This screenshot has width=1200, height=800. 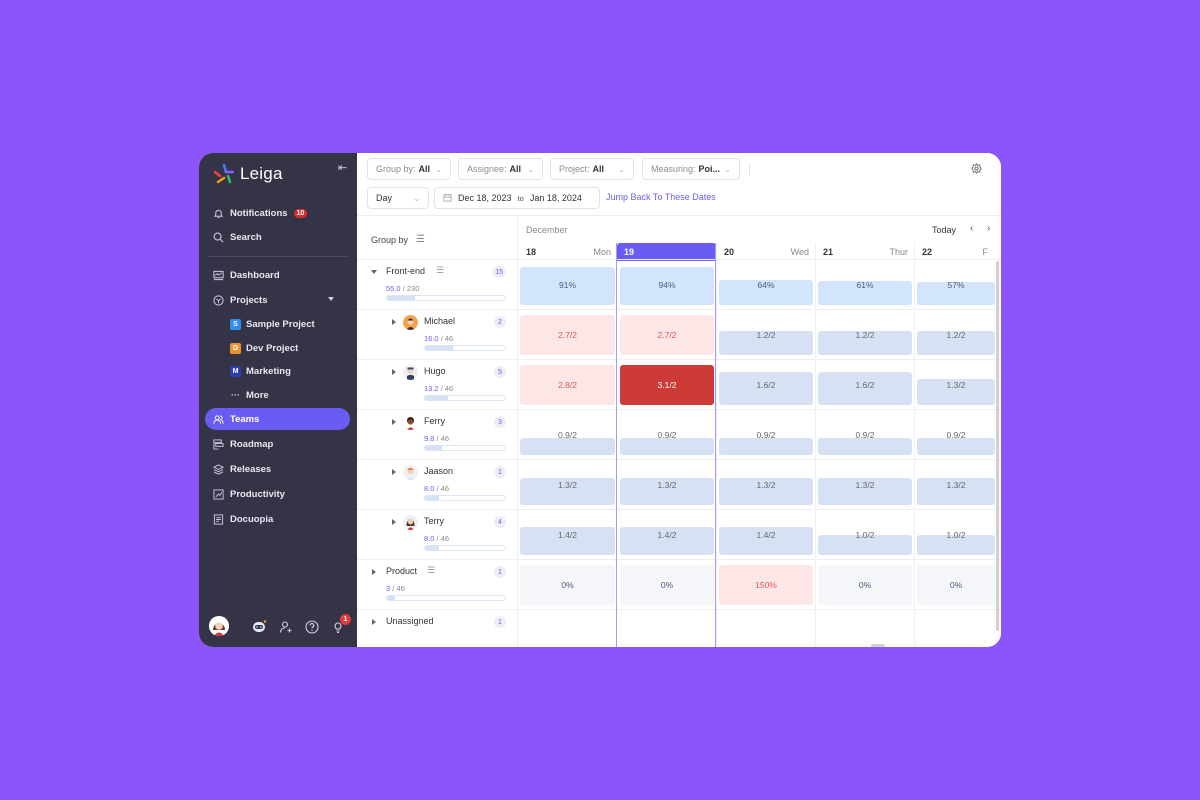 What do you see at coordinates (989, 228) in the screenshot?
I see `next-arrow-icon: ›` at bounding box center [989, 228].